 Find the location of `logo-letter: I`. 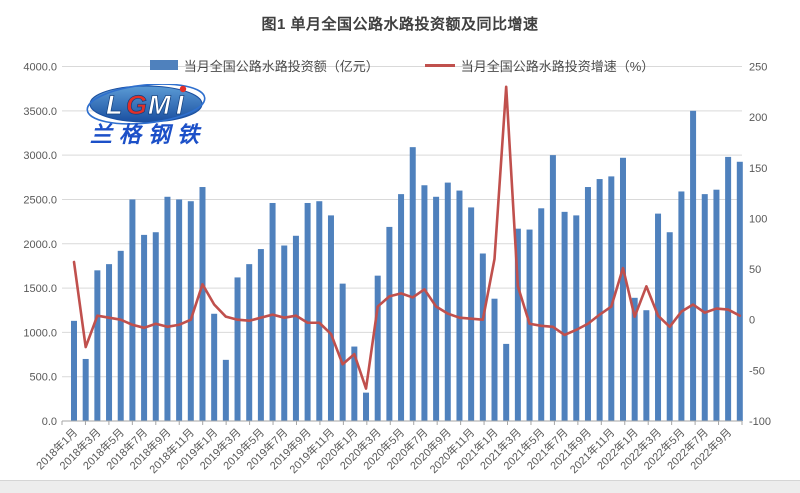

logo-letter: I is located at coordinates (180, 105).